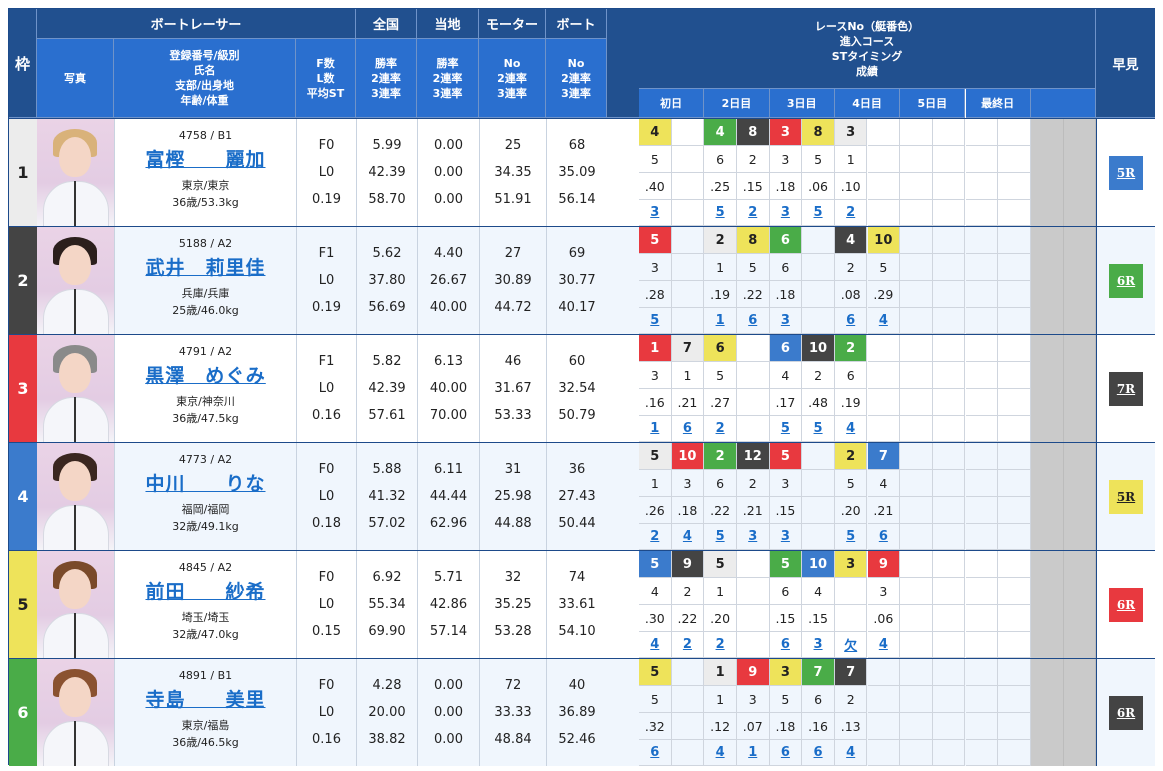  Describe the element at coordinates (196, 24) in the screenshot. I see `header-racer: ボートレーサー` at that location.